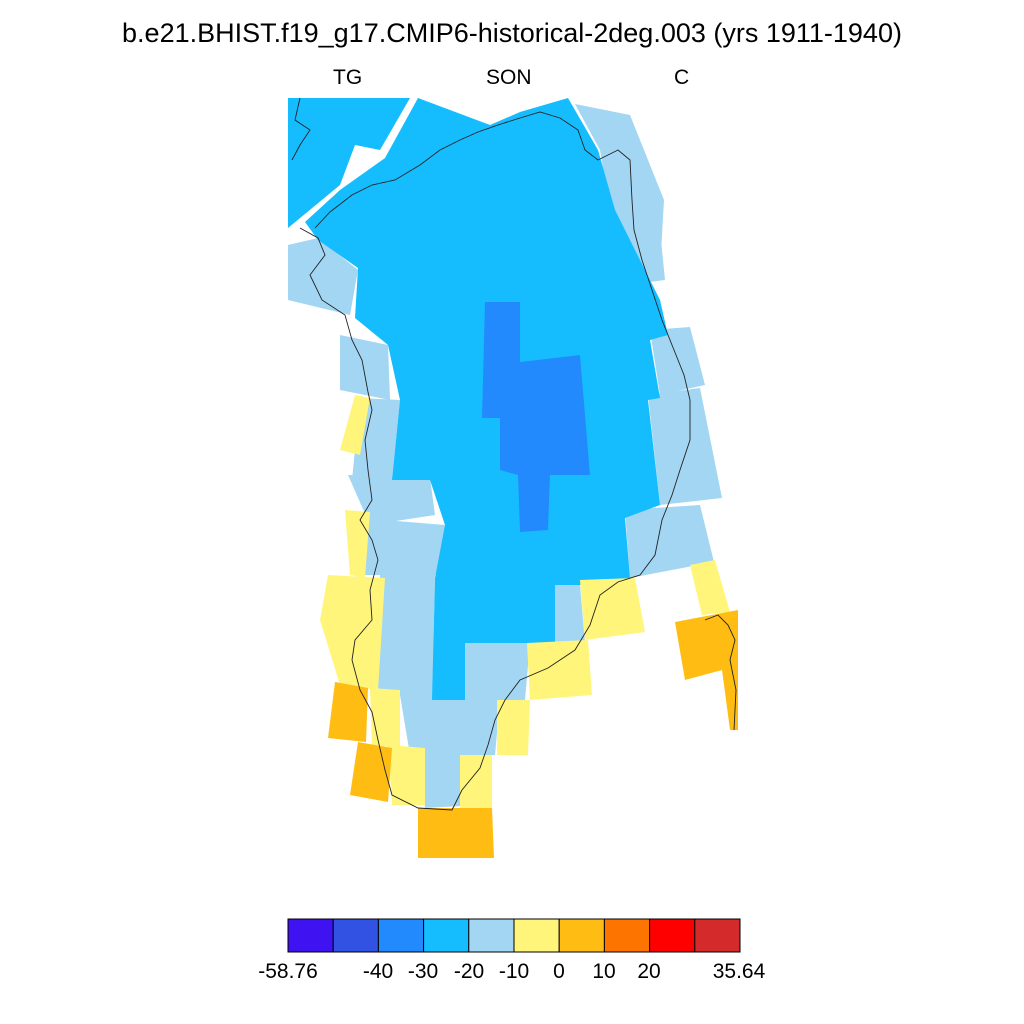  What do you see at coordinates (514, 971) in the screenshot?
I see `colorbar-tick-label: -10` at bounding box center [514, 971].